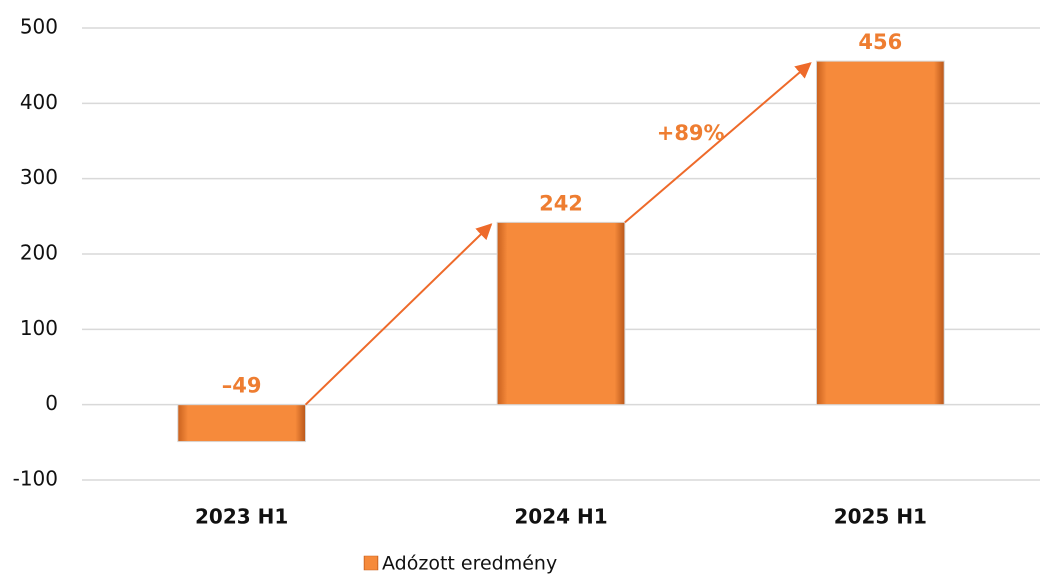  I want to click on y-tick-label: 400, so click(39, 102).